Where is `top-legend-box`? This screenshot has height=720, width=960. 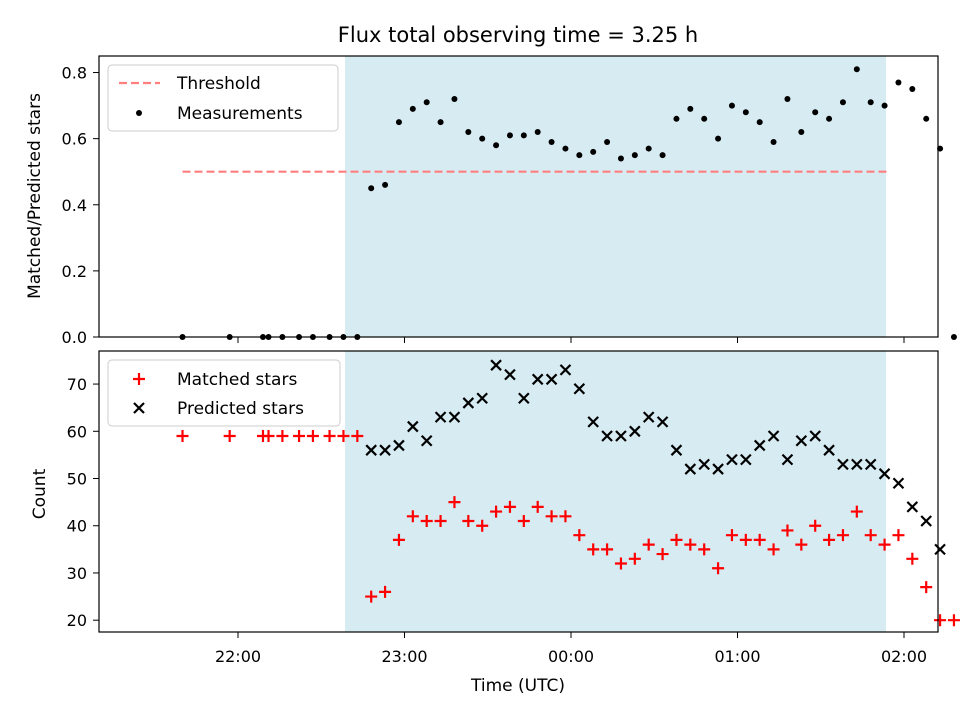 top-legend-box is located at coordinates (223, 98).